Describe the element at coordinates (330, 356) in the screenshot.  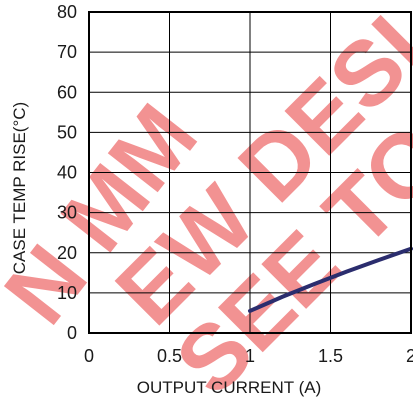
I see `x-tick-label: 1.5` at that location.